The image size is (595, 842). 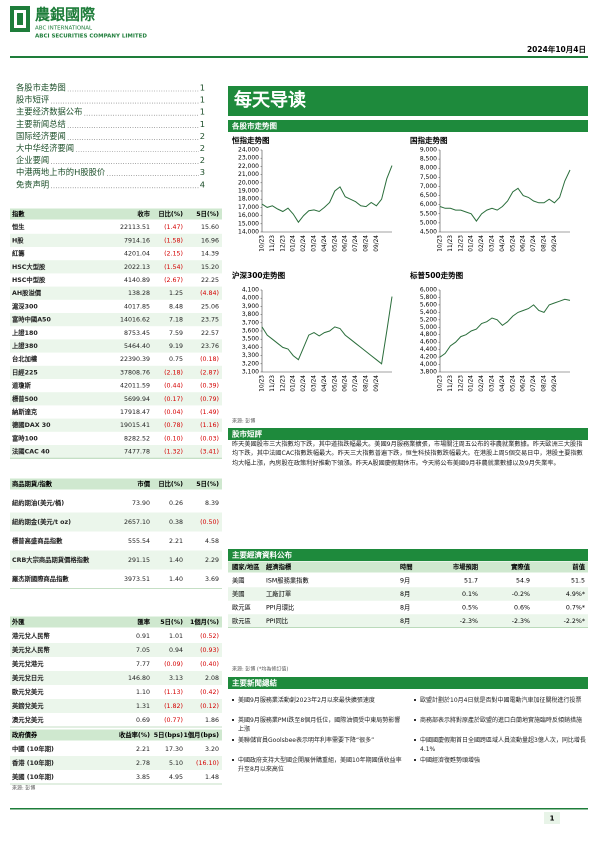 I want to click on table-cell: 5699.94, so click(x=137, y=399).